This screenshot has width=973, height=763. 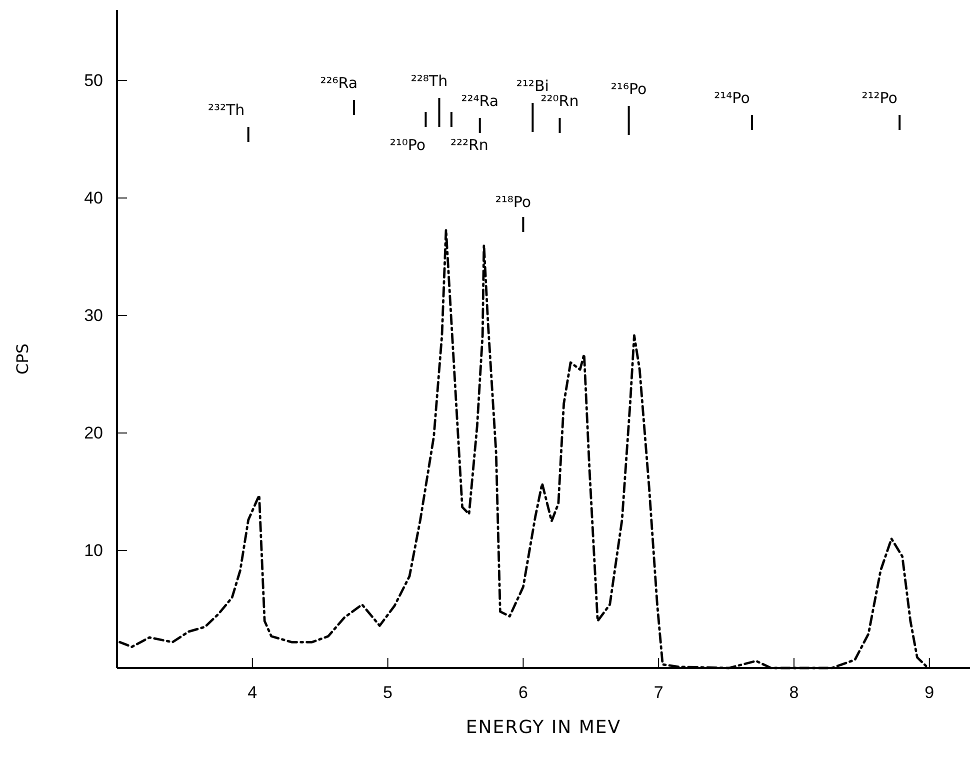 I want to click on ref-line-label: ²¹⁸Po, so click(x=513, y=202).